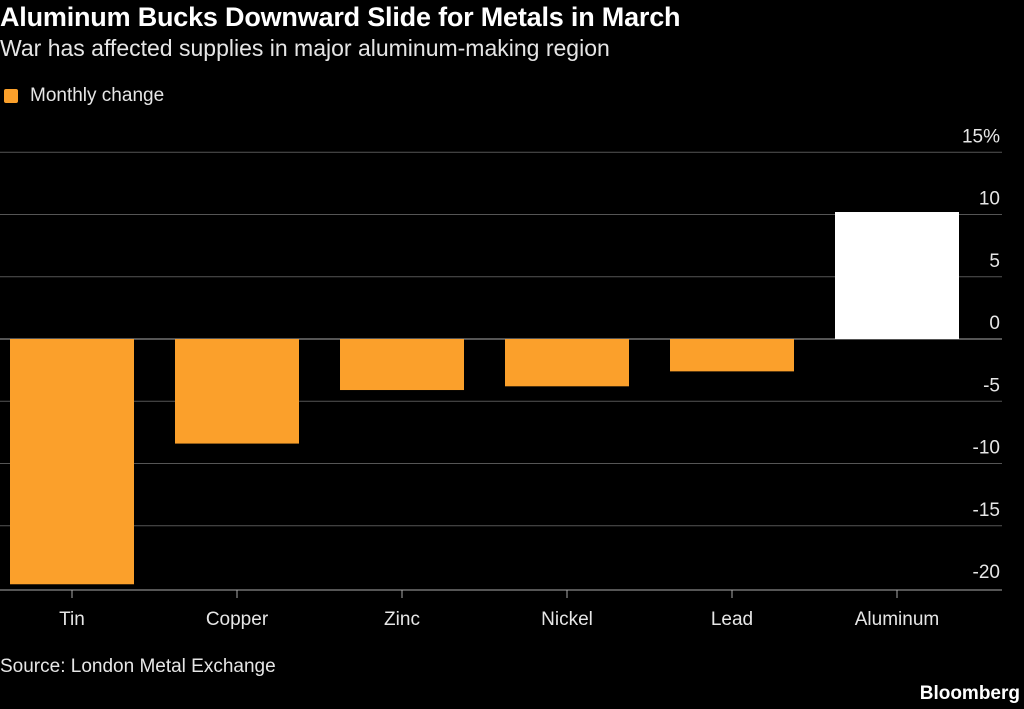  What do you see at coordinates (994, 323) in the screenshot?
I see `y-tick-label: 0` at bounding box center [994, 323].